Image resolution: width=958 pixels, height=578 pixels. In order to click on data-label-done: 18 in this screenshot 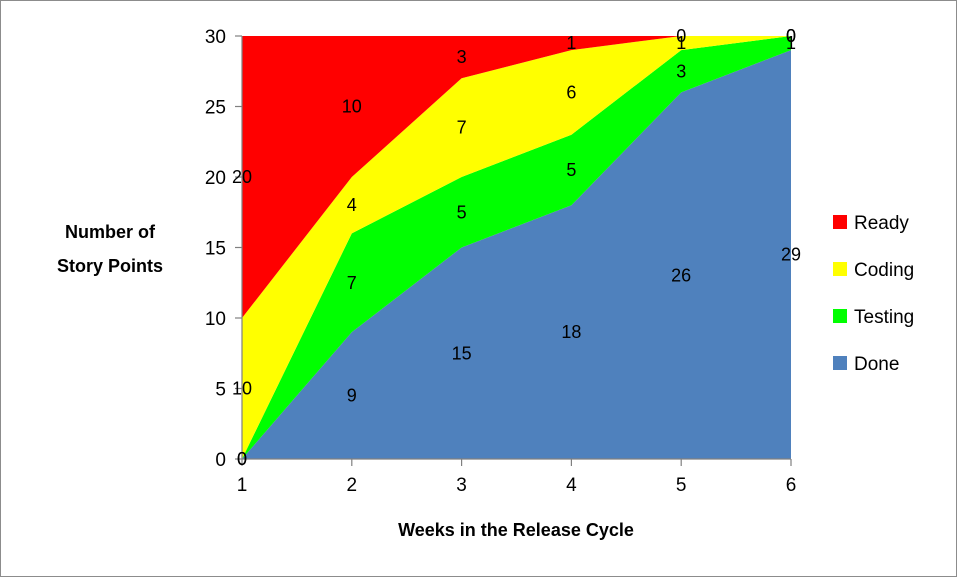, I will do `click(571, 332)`.